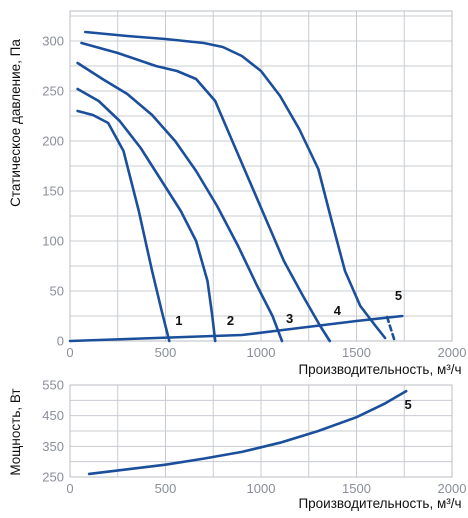 The image size is (468, 518). I want to click on y-tick-label: 300, so click(53, 41).